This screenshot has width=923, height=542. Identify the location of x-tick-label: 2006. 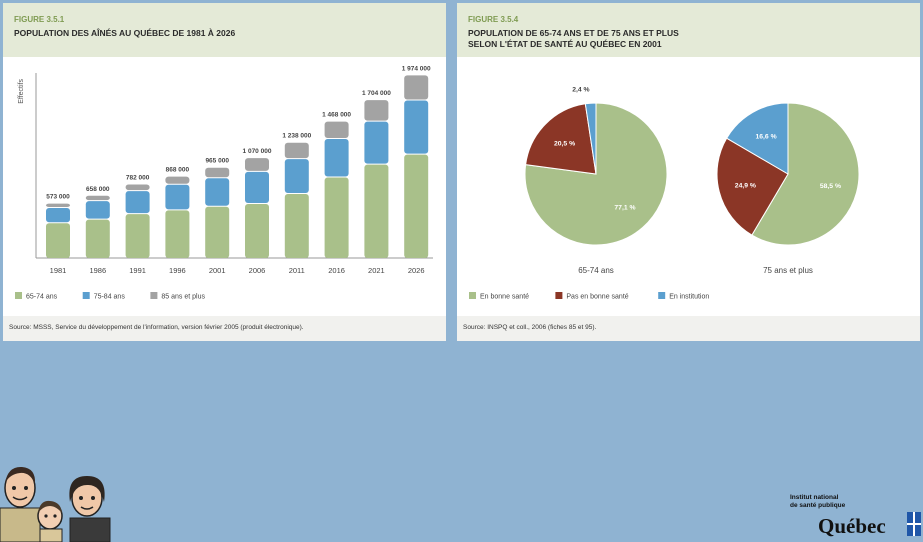
(257, 270).